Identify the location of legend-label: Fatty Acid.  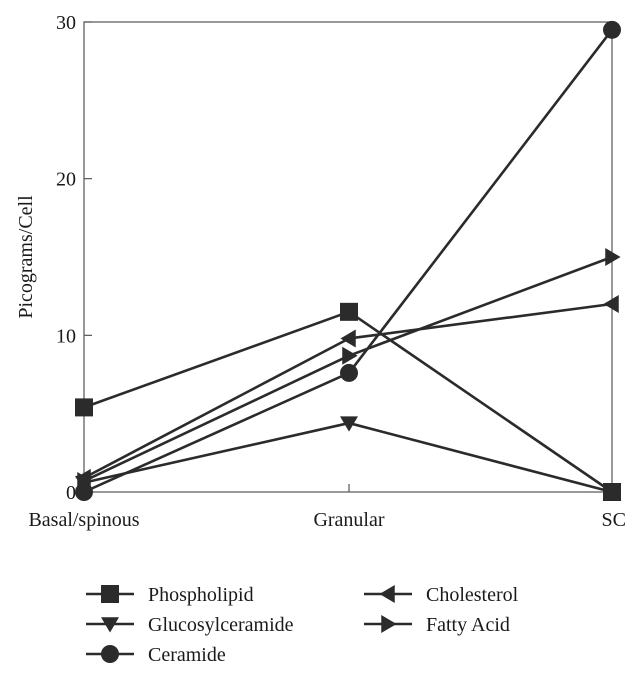
(468, 625).